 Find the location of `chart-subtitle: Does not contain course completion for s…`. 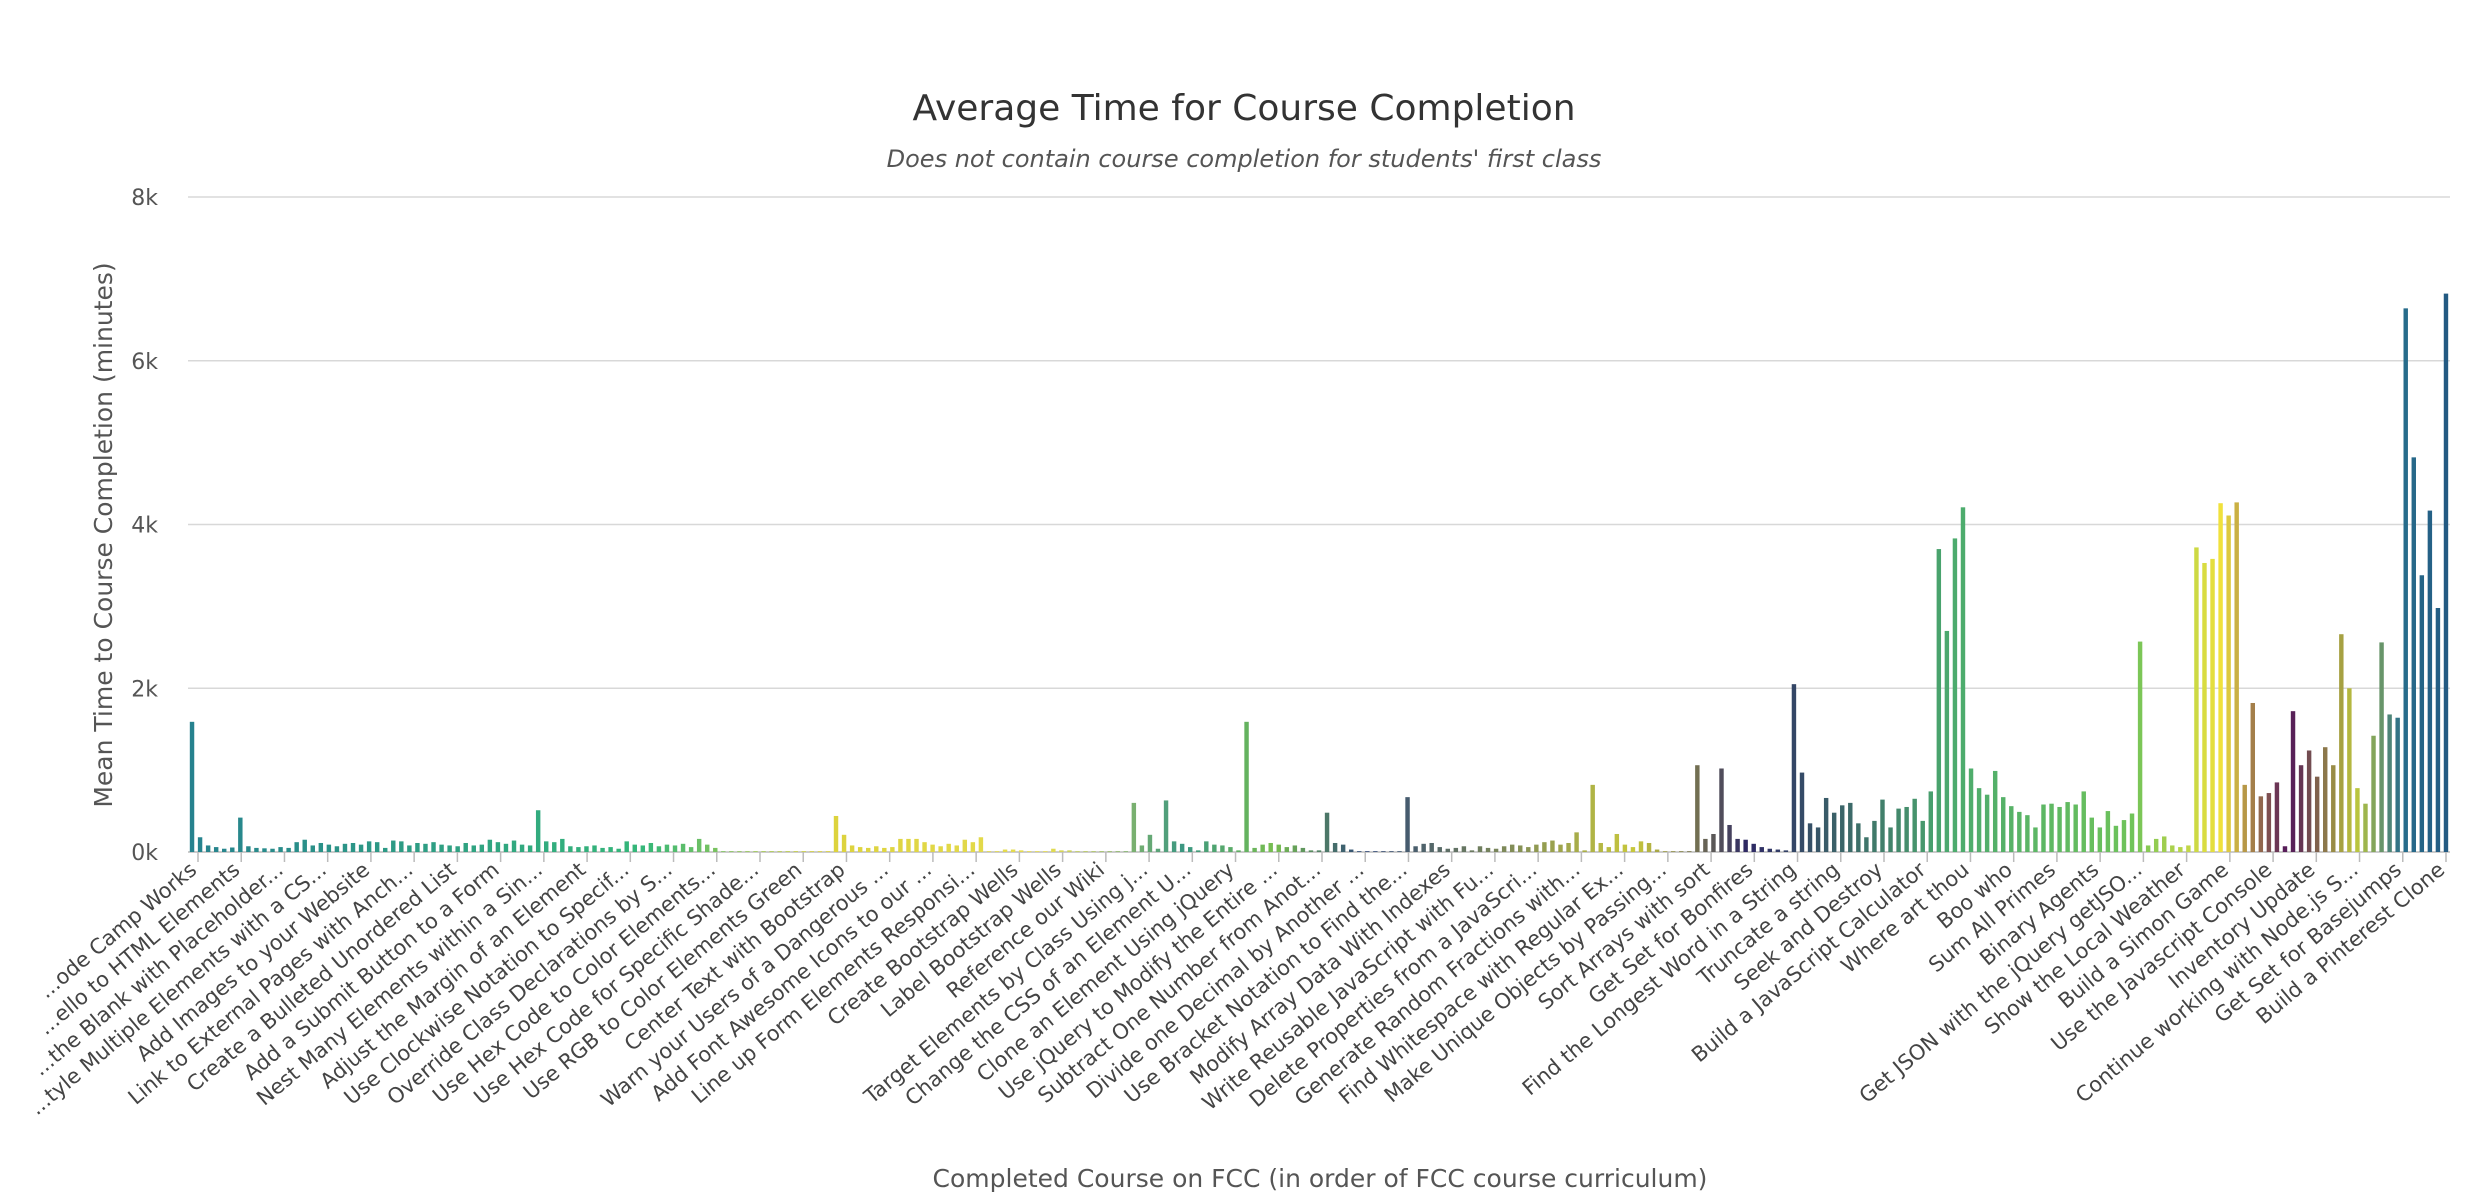

chart-subtitle: Does not contain course completion for s… is located at coordinates (1244, 159).